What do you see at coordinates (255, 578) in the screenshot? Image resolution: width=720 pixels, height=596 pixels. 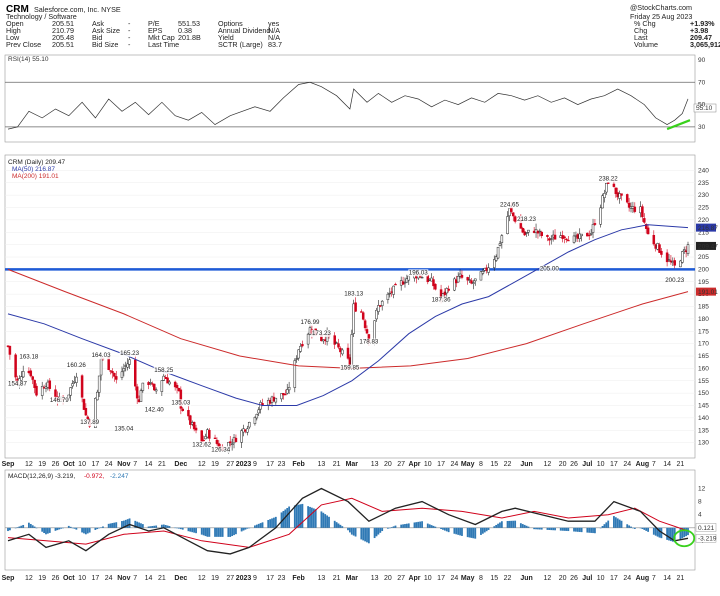 I see `x-tick-label-bottom: 9` at bounding box center [255, 578].